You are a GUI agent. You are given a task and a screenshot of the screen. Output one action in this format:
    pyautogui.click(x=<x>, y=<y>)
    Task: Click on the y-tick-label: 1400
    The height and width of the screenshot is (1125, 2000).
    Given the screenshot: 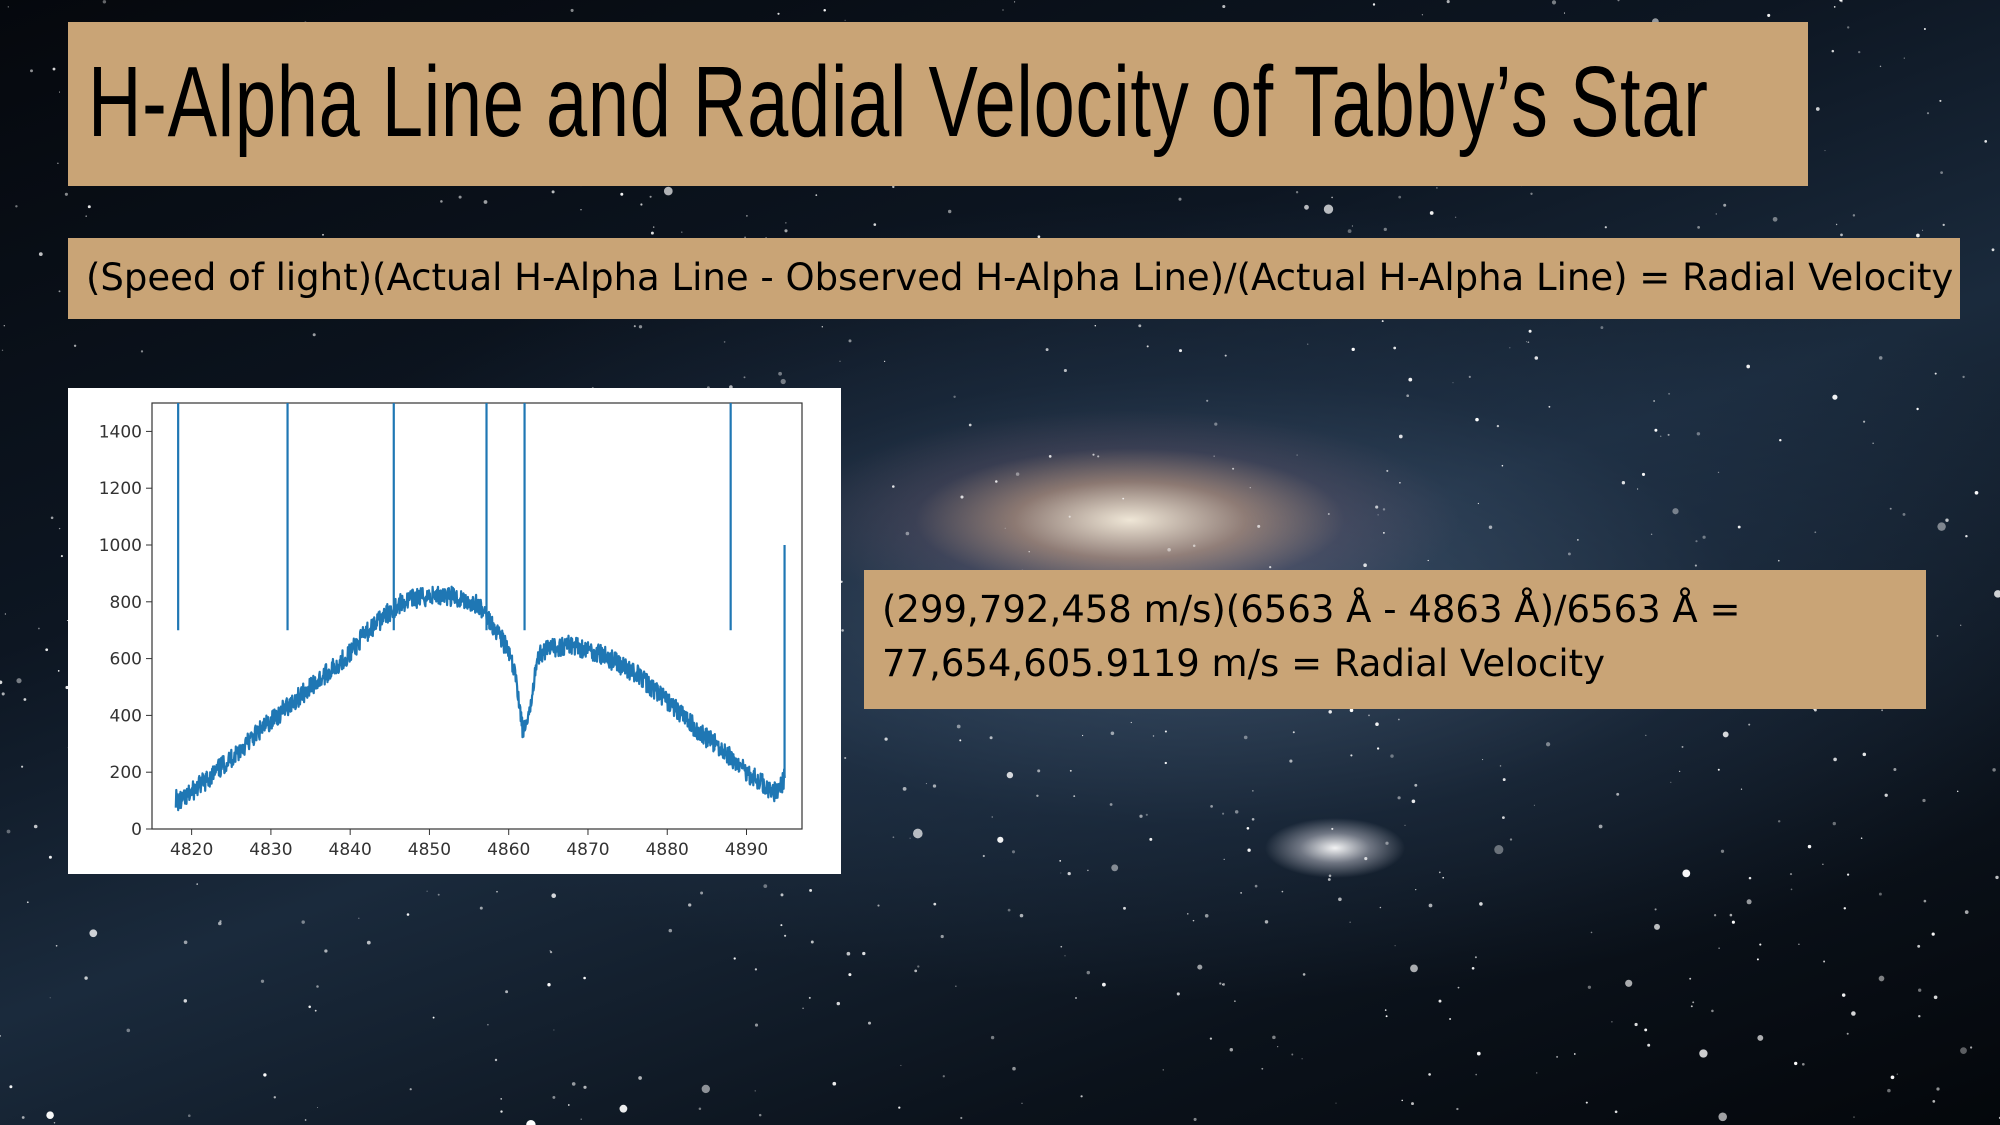 What is the action you would take?
    pyautogui.click(x=120, y=432)
    